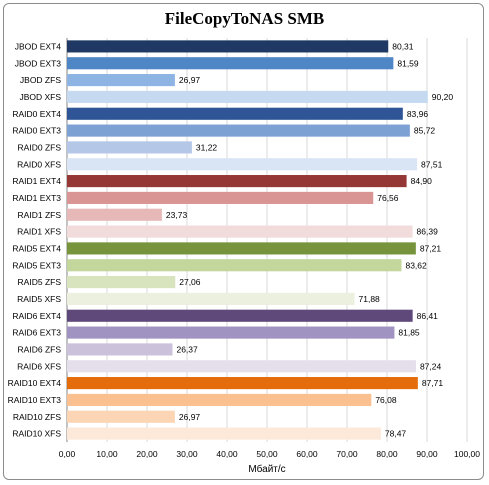 The image size is (489, 485). What do you see at coordinates (40, 147) in the screenshot?
I see `category-label: RAID0 ZFS` at bounding box center [40, 147].